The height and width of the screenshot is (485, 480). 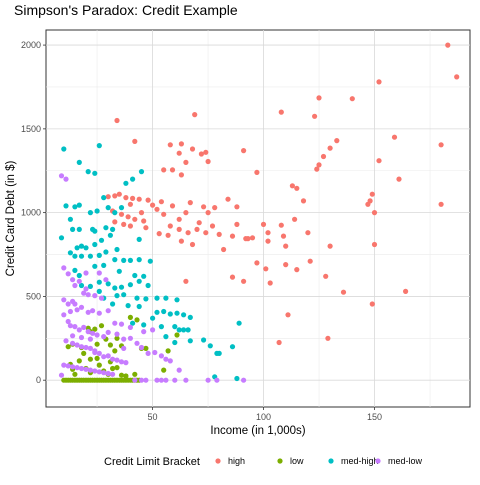 I want to click on legend-label-high: high, so click(x=236, y=461).